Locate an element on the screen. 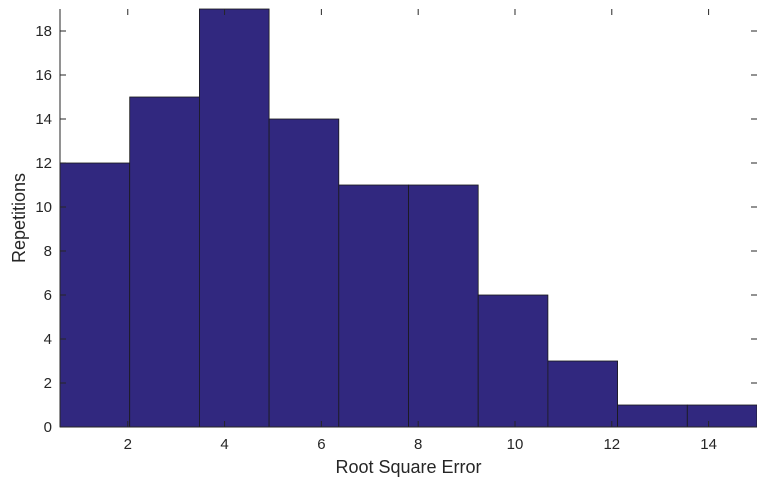 The height and width of the screenshot is (481, 757). y-tick-label: 10 is located at coordinates (43, 207).